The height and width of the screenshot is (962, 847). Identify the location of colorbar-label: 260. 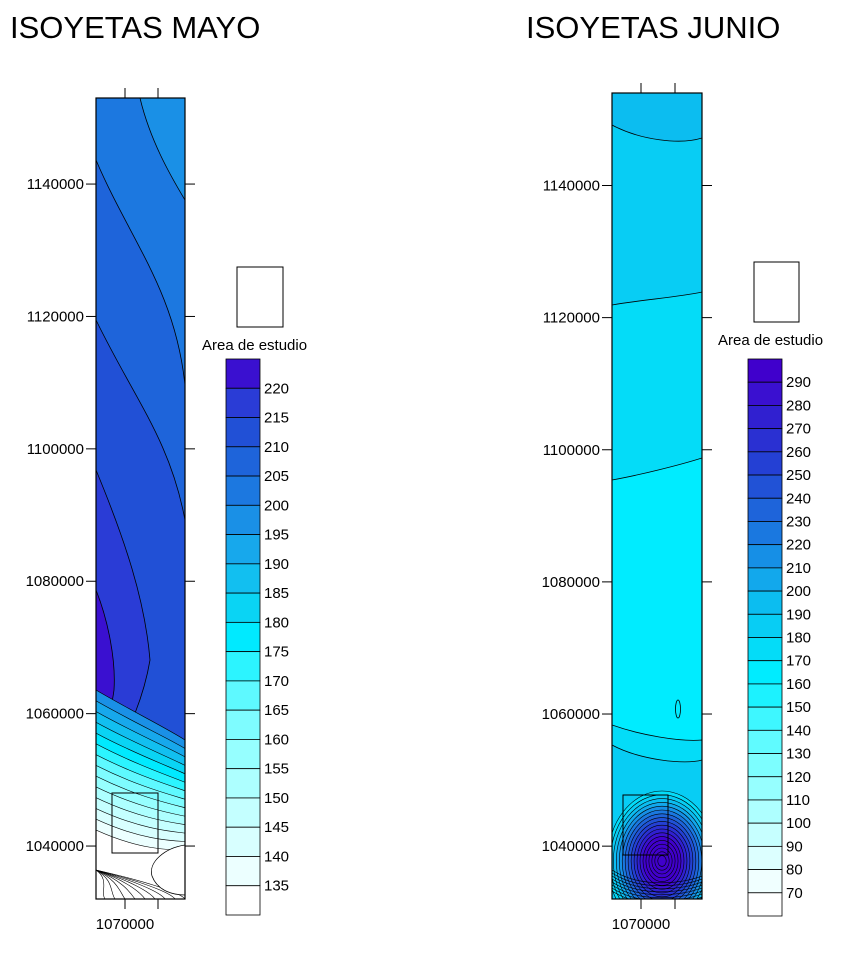
(798, 452).